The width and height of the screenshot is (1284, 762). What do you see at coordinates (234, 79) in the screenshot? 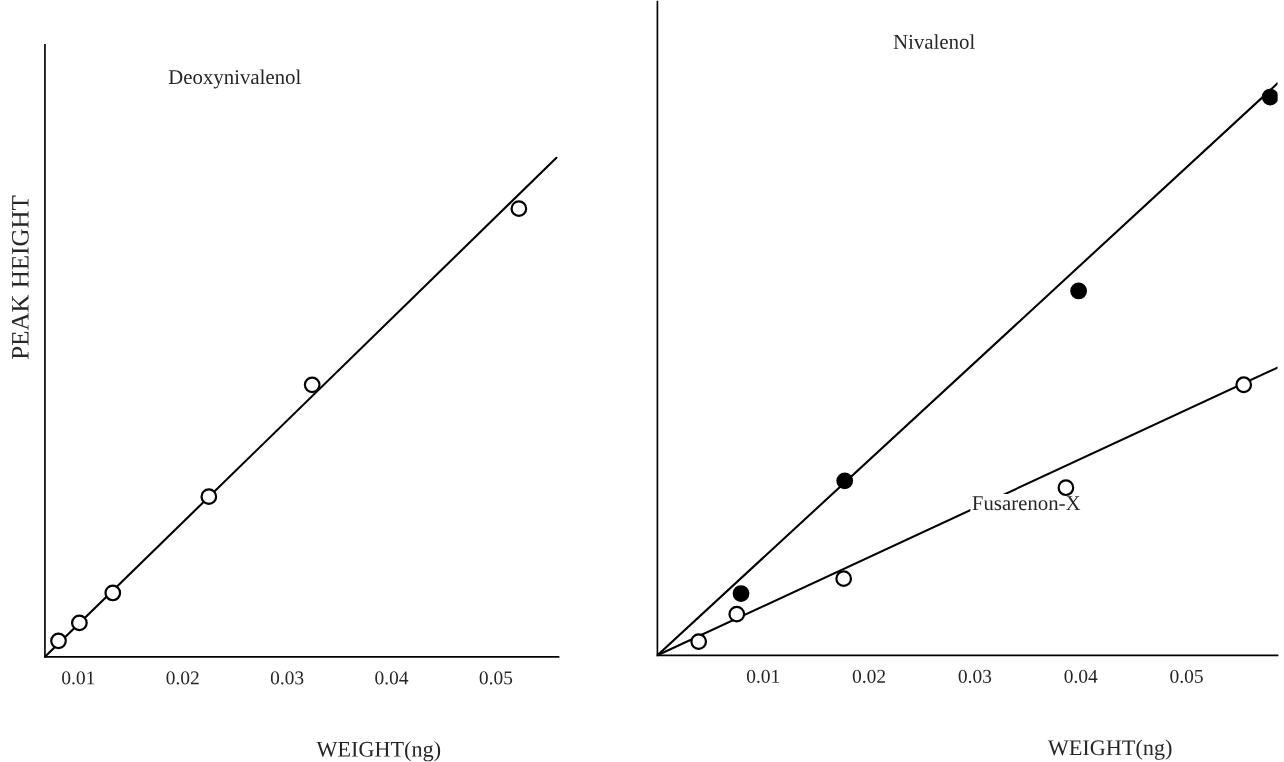
I see `chart-title: Deoxynivalenol` at bounding box center [234, 79].